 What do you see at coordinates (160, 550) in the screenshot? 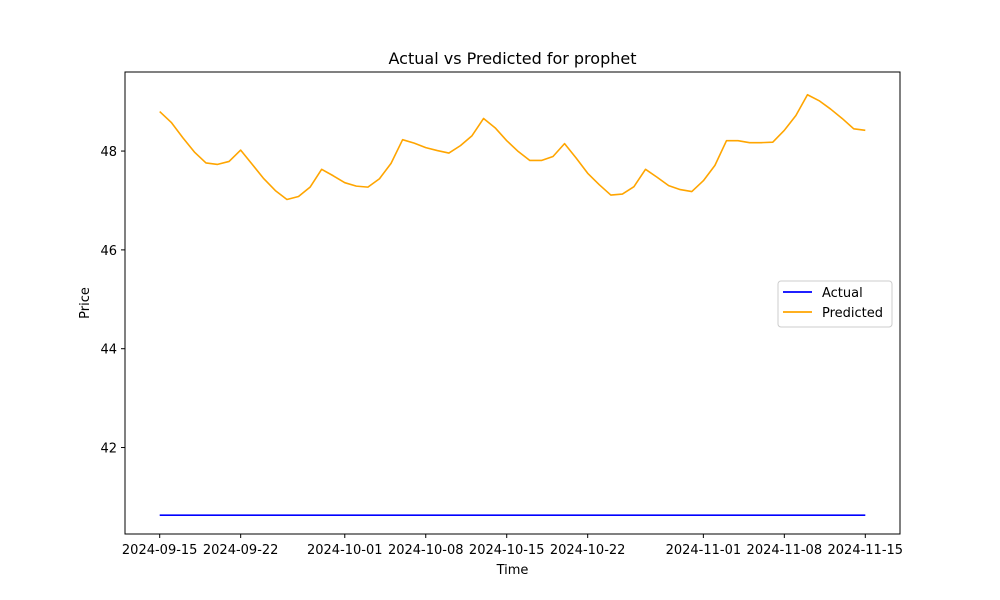
I see `x-tick-label: 2024-09-15` at bounding box center [160, 550].